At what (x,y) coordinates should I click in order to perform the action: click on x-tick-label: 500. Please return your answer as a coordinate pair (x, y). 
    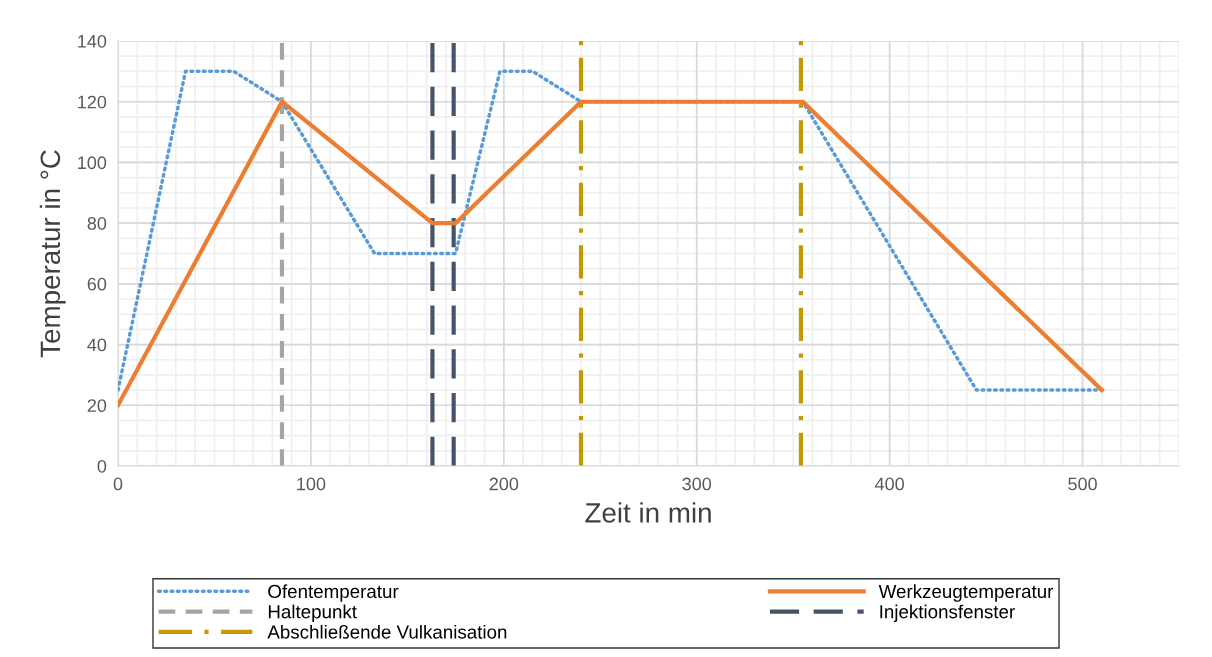
    Looking at the image, I should click on (1082, 484).